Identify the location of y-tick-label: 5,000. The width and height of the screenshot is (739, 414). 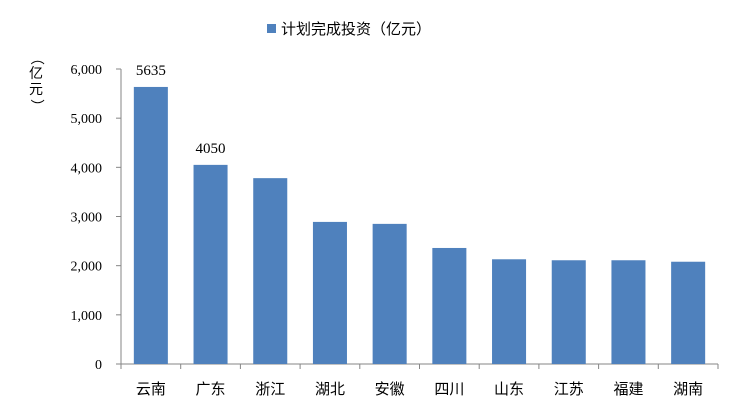
(87, 119).